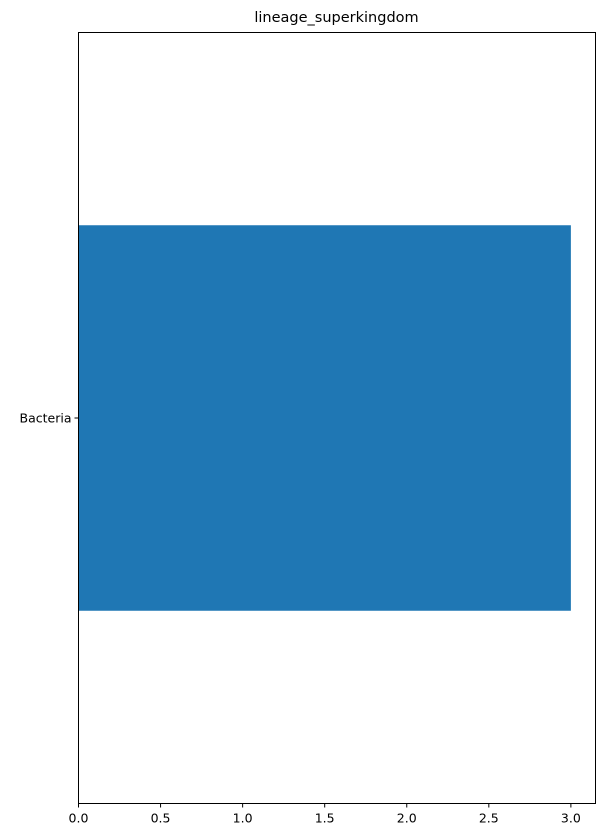 This screenshot has width=604, height=836. What do you see at coordinates (407, 818) in the screenshot?
I see `x-tick-label: 2.0` at bounding box center [407, 818].